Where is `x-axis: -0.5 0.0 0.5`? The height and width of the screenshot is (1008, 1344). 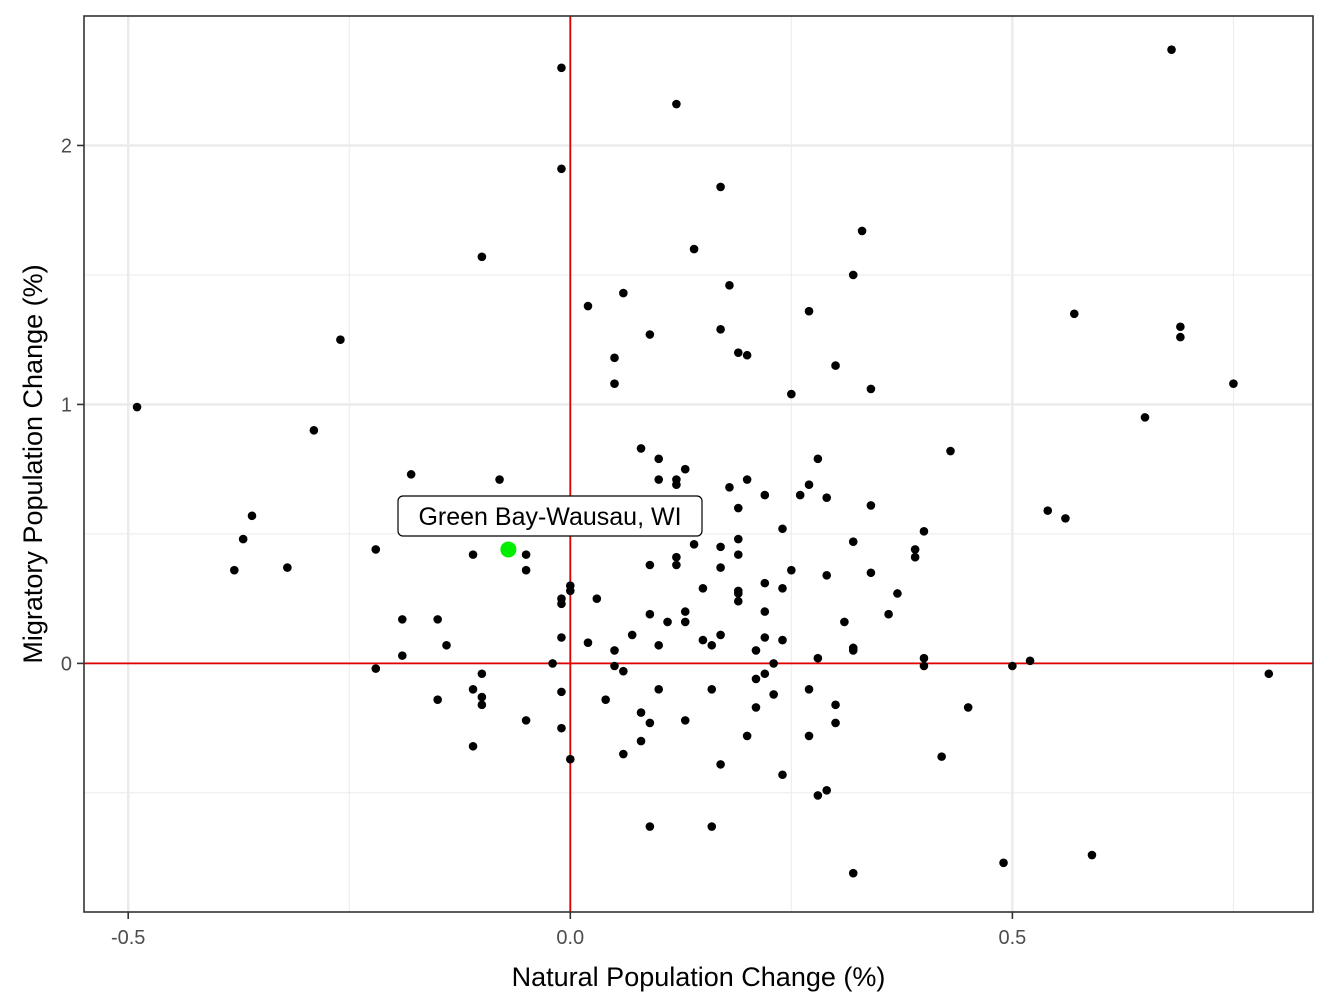 x-axis: -0.5 0.0 0.5 is located at coordinates (568, 930).